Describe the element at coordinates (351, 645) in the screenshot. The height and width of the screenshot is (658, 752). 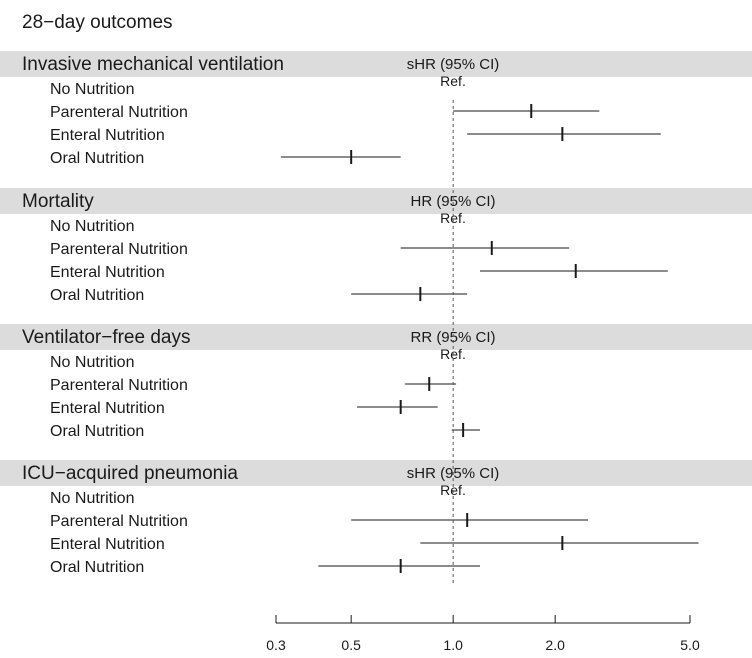
I see `x-tick-label: 0.5` at that location.